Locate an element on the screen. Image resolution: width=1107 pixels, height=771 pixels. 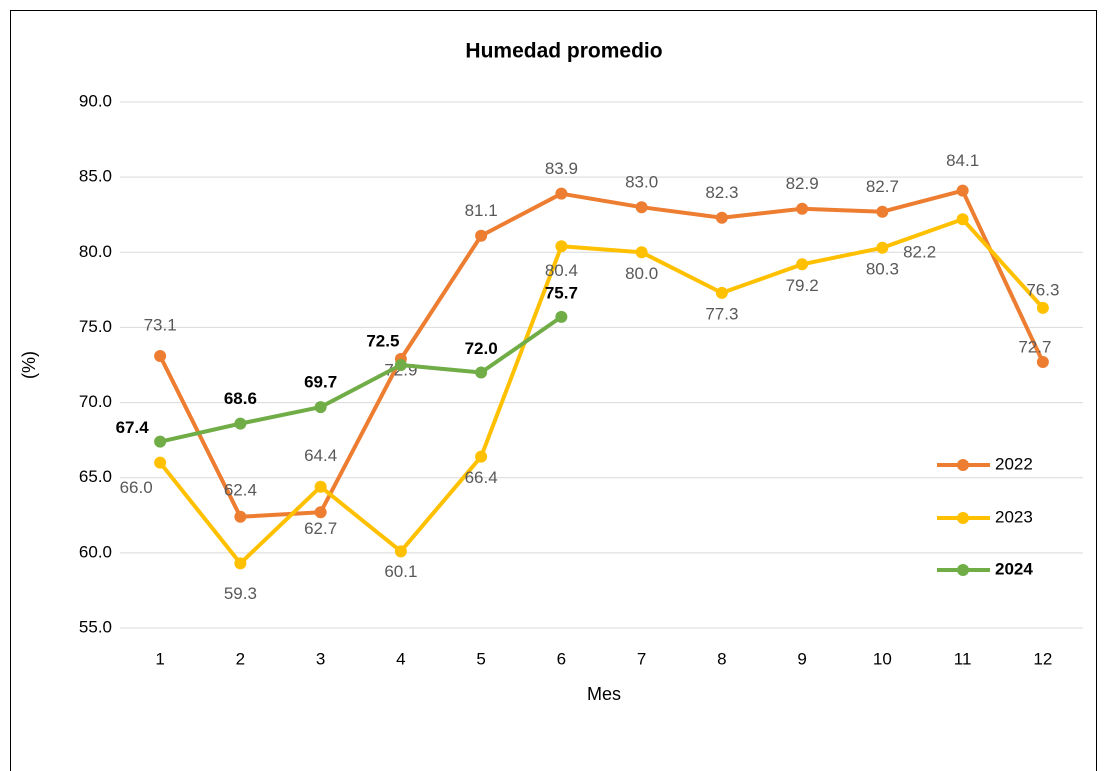
data-label: 77.3 is located at coordinates (721, 313).